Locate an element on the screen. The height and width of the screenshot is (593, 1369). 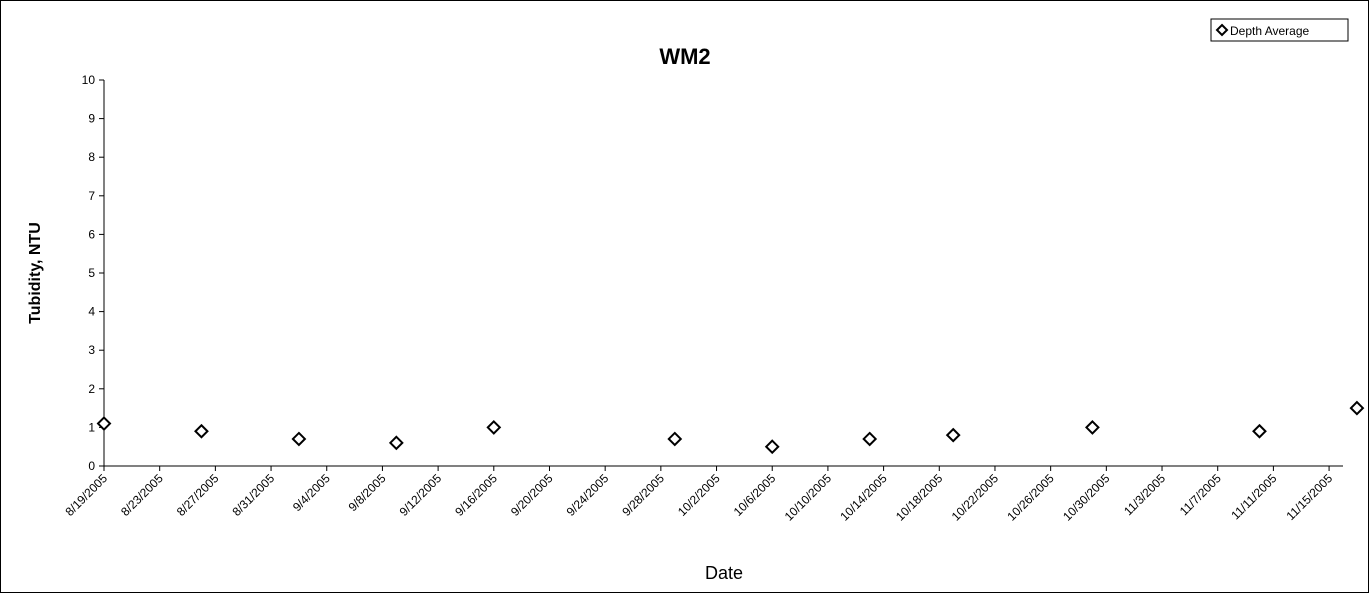
x-tick-label: 10/22/2005 is located at coordinates (975, 497).